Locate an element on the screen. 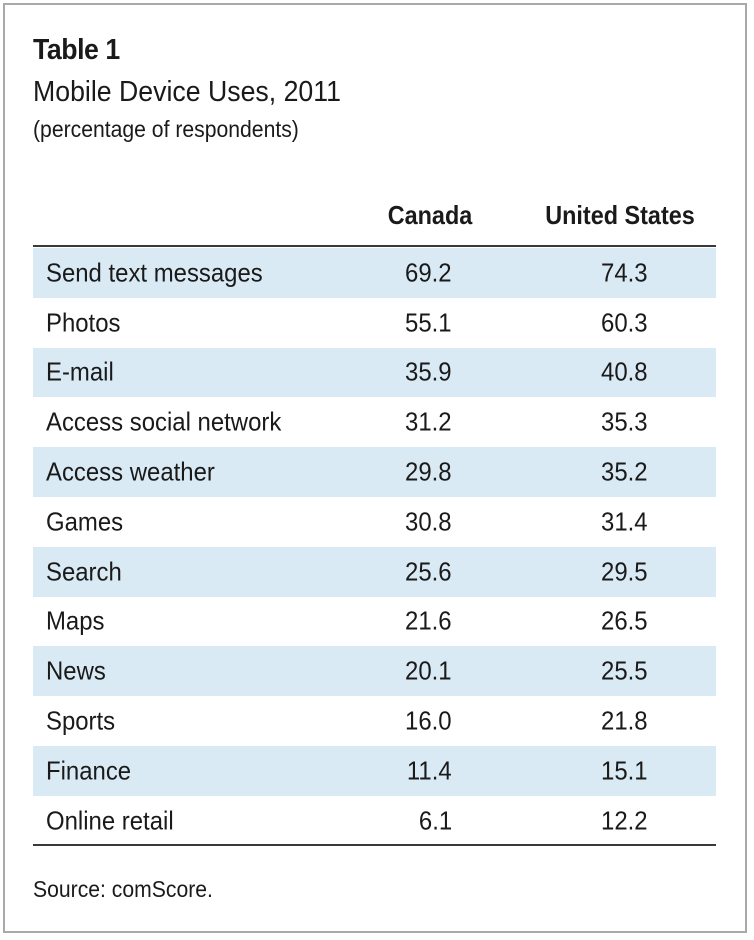 This screenshot has width=754, height=940. cell-united-states: 35.3 is located at coordinates (624, 421).